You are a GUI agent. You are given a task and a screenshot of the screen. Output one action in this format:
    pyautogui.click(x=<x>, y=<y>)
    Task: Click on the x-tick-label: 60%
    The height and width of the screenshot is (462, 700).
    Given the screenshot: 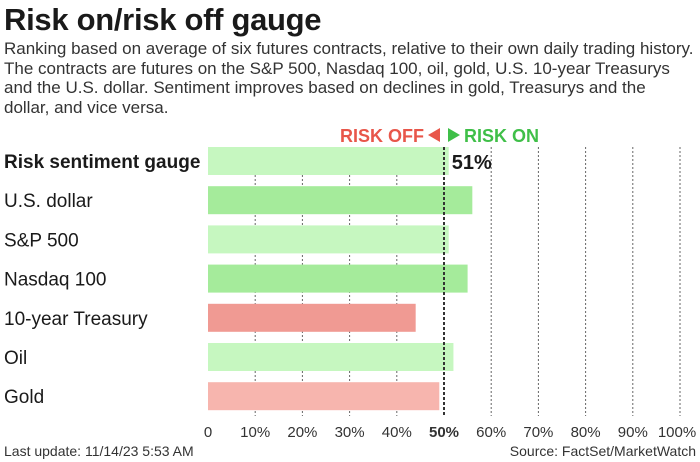 What is the action you would take?
    pyautogui.click(x=491, y=432)
    